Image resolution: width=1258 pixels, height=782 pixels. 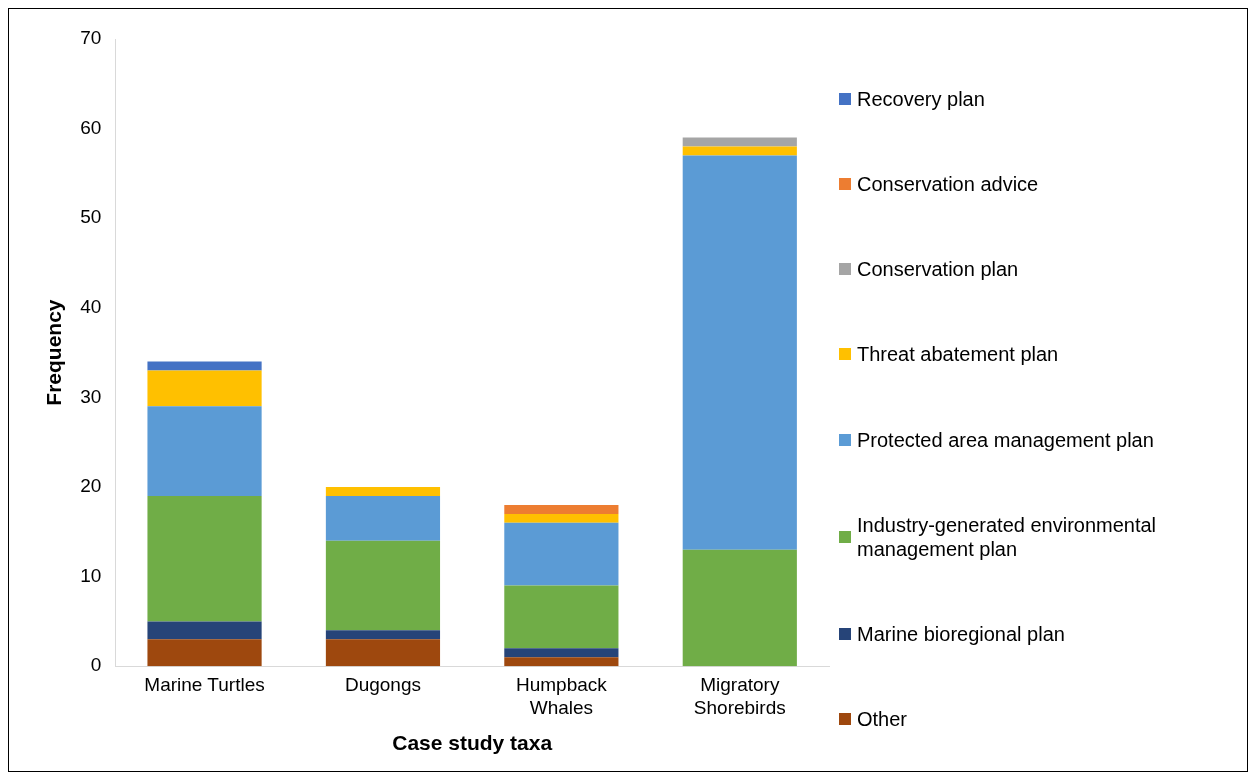 I want to click on y-tick-label: 50, so click(x=91, y=217).